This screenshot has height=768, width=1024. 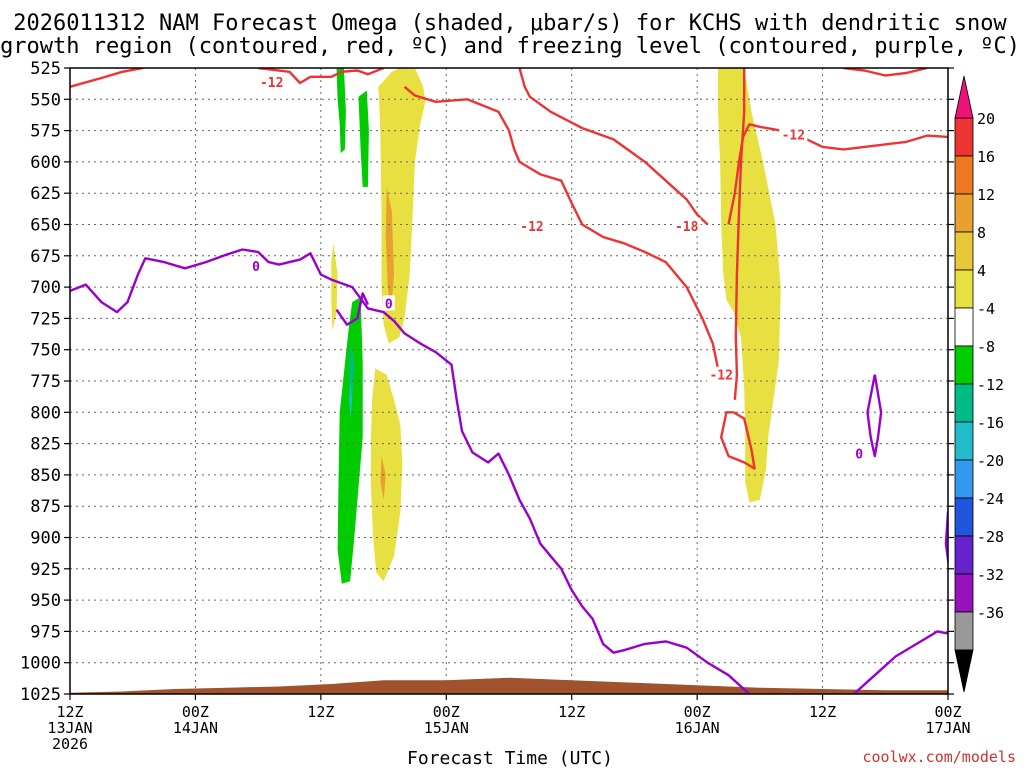 I want to click on omega-shade-orange-early, so click(x=389, y=249).